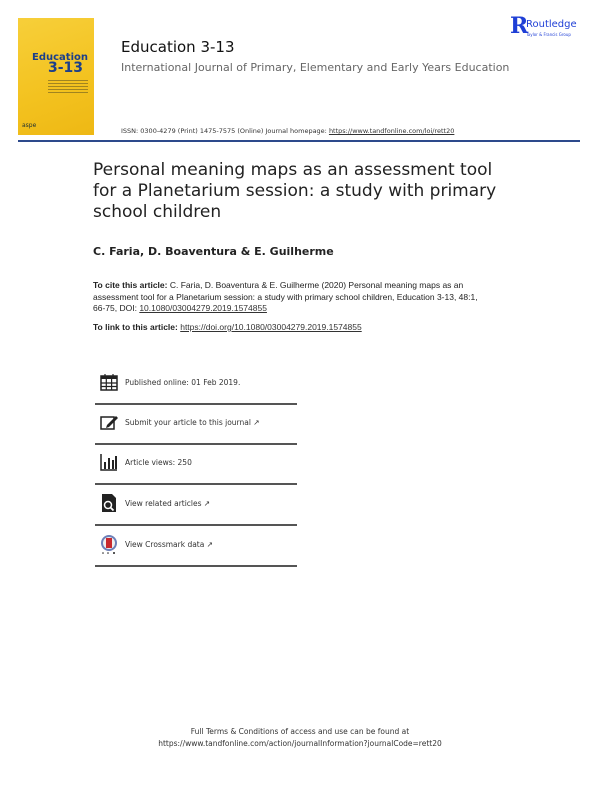 The height and width of the screenshot is (788, 600). I want to click on cover-subtitle-lines, so click(68, 87).